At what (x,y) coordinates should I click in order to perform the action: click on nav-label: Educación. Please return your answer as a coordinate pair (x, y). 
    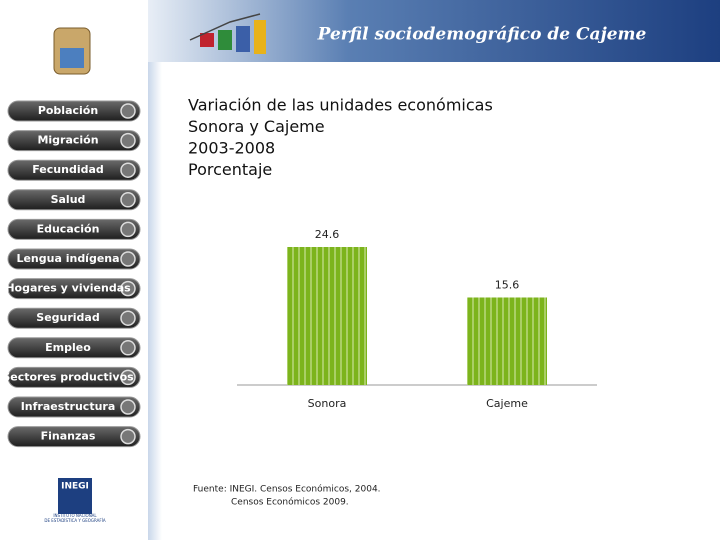
    Looking at the image, I should click on (68, 228).